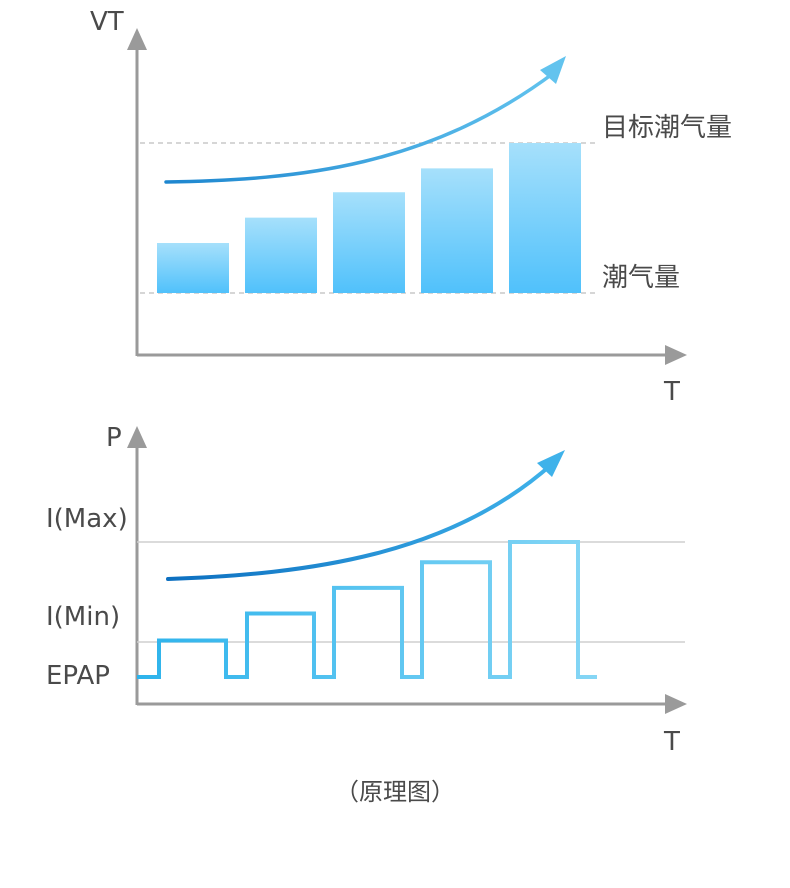  I want to click on bottom-y-arrowhead, so click(137, 437).